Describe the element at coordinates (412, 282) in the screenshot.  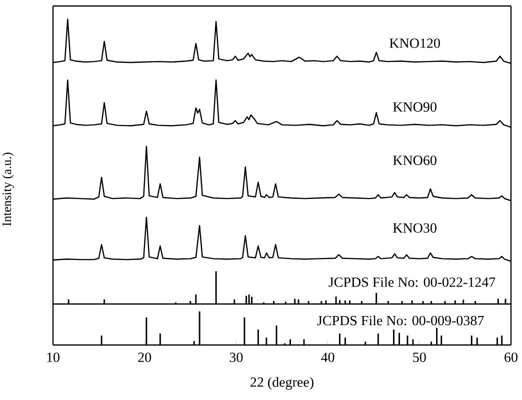
I see `series-label: JCPDS File No: 00-022-1247` at that location.